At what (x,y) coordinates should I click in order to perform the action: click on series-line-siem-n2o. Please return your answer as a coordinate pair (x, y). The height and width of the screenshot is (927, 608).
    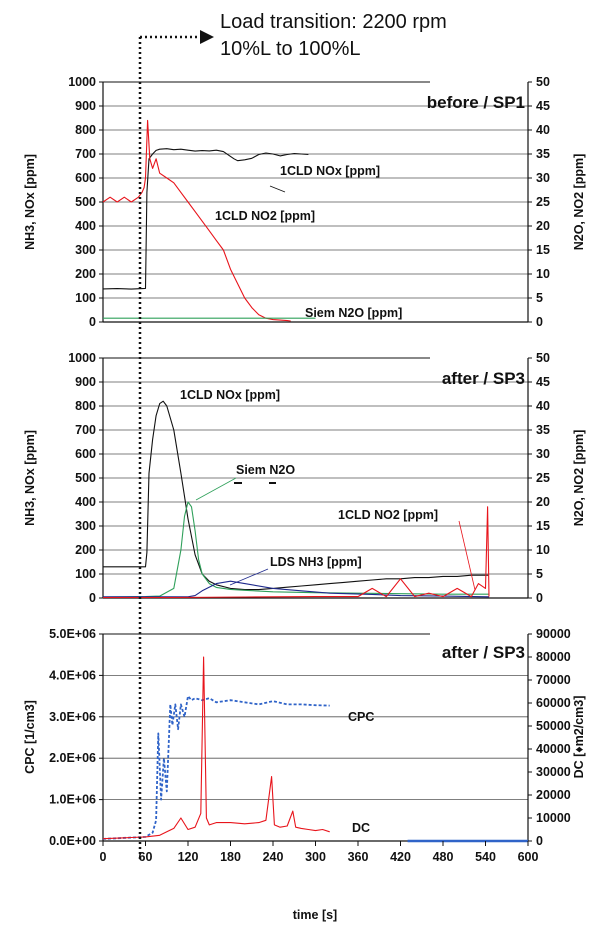
    Looking at the image, I should click on (295, 549).